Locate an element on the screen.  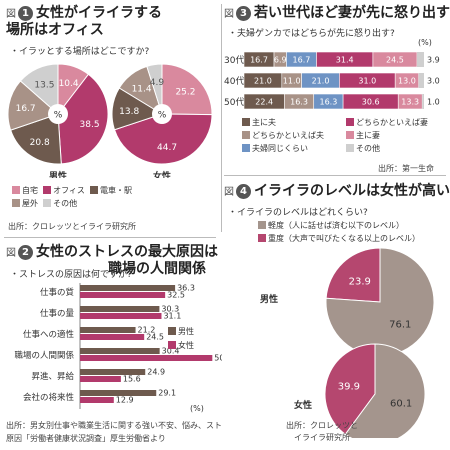
fig1-prefix: 図 is located at coordinates (11, 14).